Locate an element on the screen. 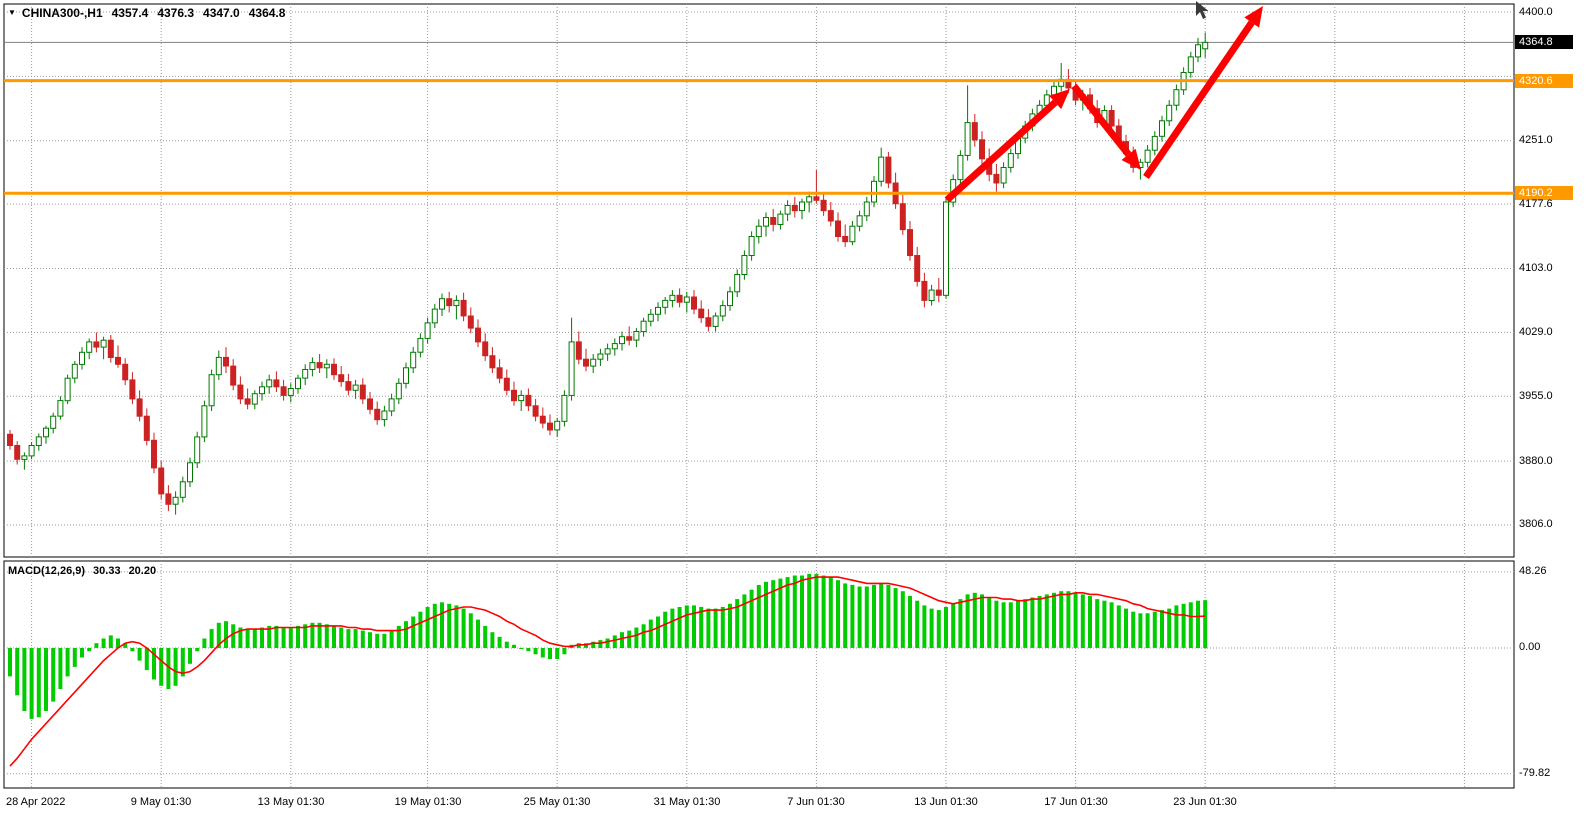 The image size is (1585, 822). ohlc-high: 4376.3 is located at coordinates (176, 13).